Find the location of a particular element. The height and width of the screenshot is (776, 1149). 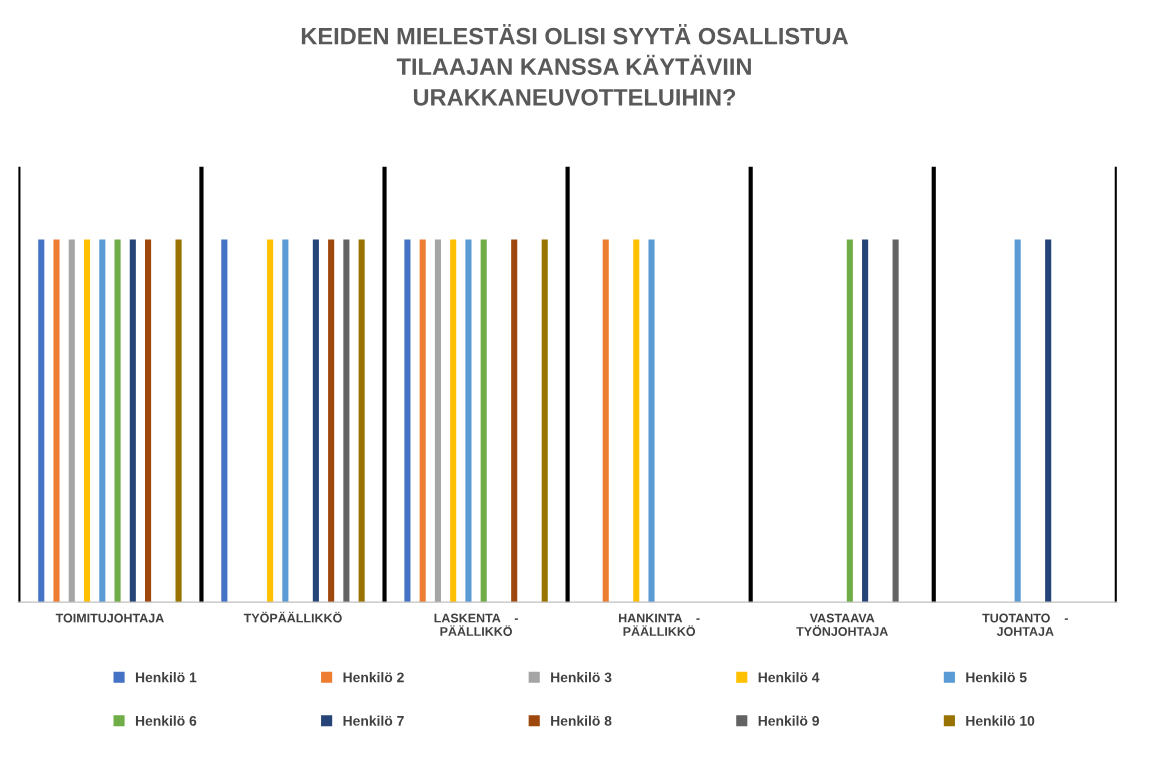

legend-label: Henkilö 1 is located at coordinates (166, 677).